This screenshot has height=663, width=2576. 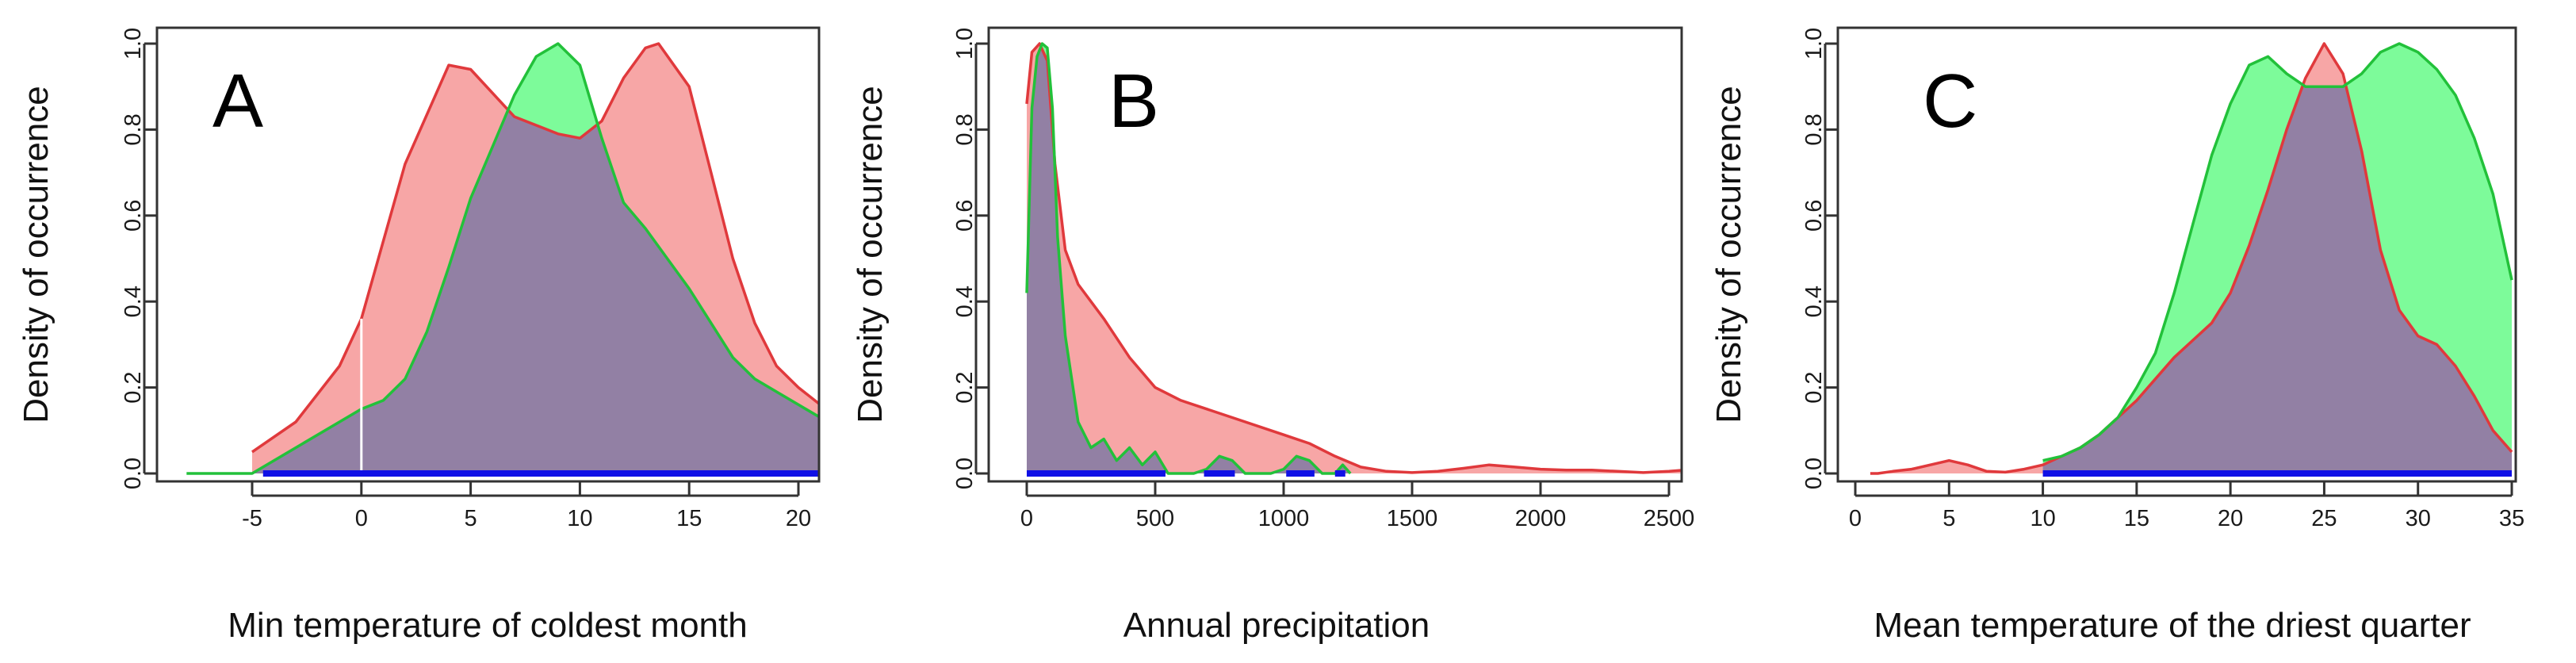 What do you see at coordinates (471, 518) in the screenshot?
I see `panel-a-x-tick-label: 5` at bounding box center [471, 518].